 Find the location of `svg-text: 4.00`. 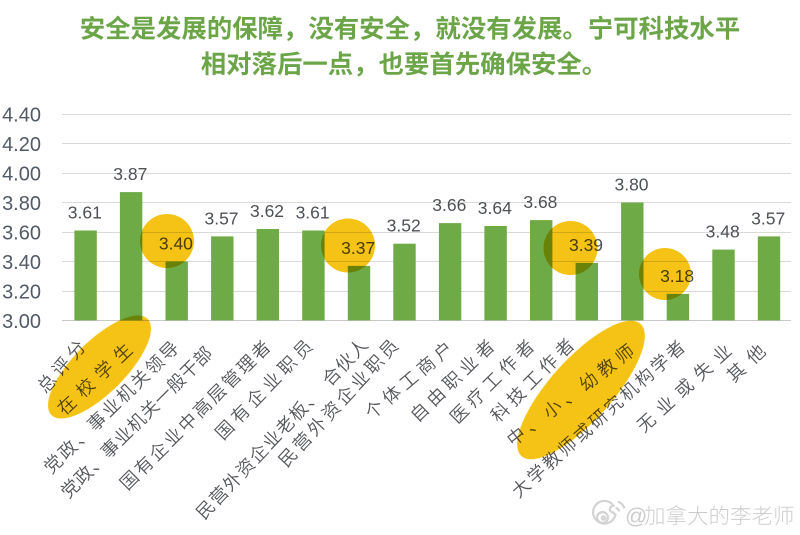

svg-text: 4.00 is located at coordinates (21, 175).